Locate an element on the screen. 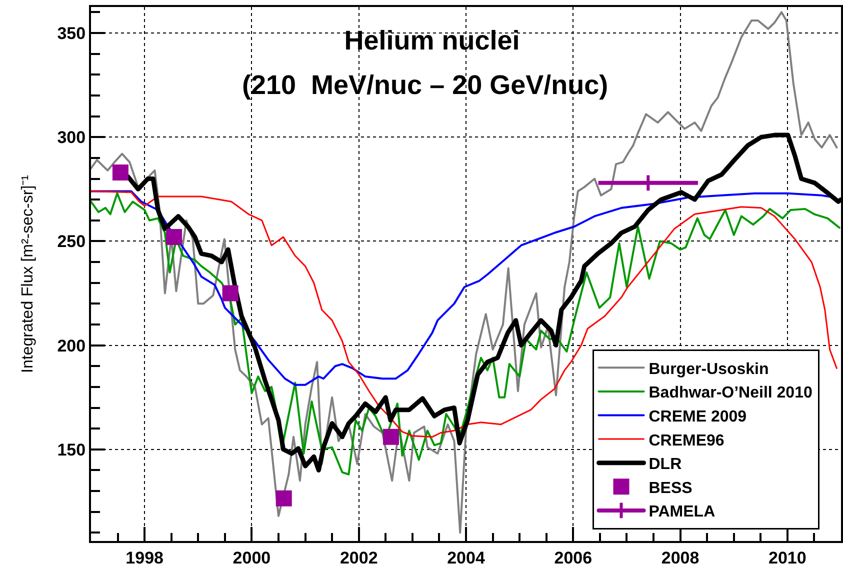 This screenshot has height=567, width=843. legend-label: CREME 2009 is located at coordinates (697, 417).